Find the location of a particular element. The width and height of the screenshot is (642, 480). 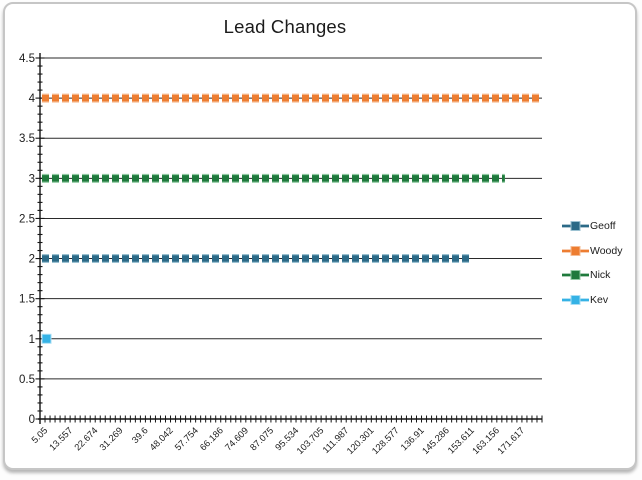

x-axis-label: 103.705 is located at coordinates (310, 440).